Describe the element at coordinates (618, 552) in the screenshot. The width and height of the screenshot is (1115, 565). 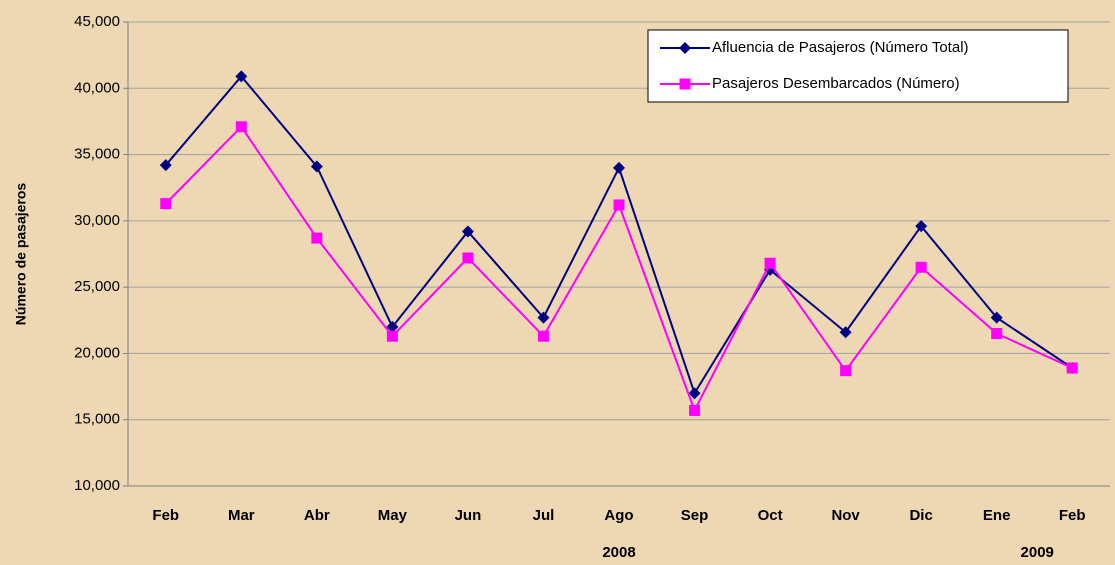
I see `year-label: 2008` at that location.